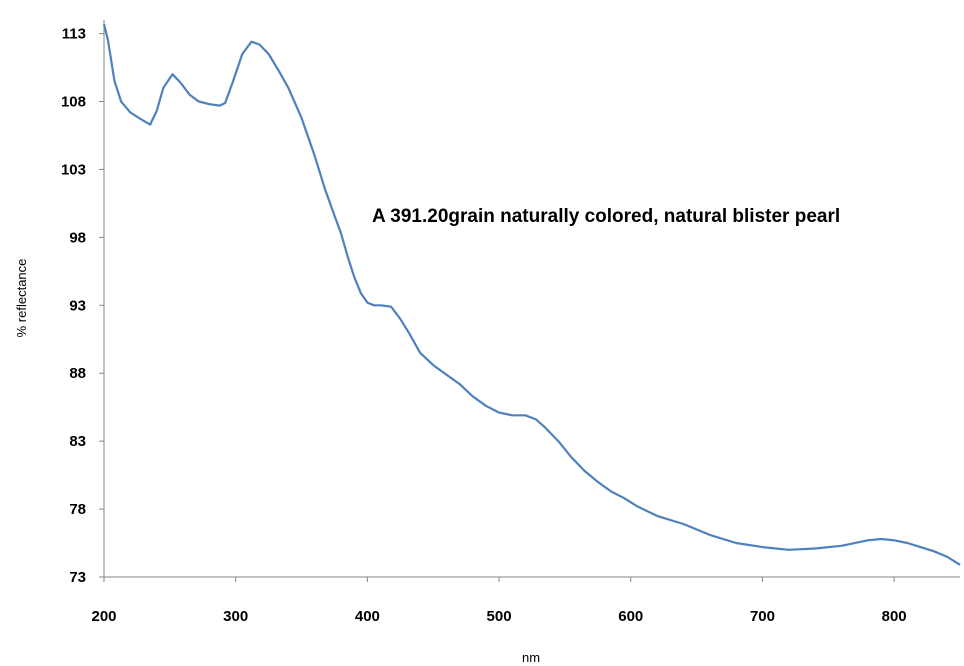  What do you see at coordinates (73, 169) in the screenshot?
I see `y-tick-label: 103` at bounding box center [73, 169].